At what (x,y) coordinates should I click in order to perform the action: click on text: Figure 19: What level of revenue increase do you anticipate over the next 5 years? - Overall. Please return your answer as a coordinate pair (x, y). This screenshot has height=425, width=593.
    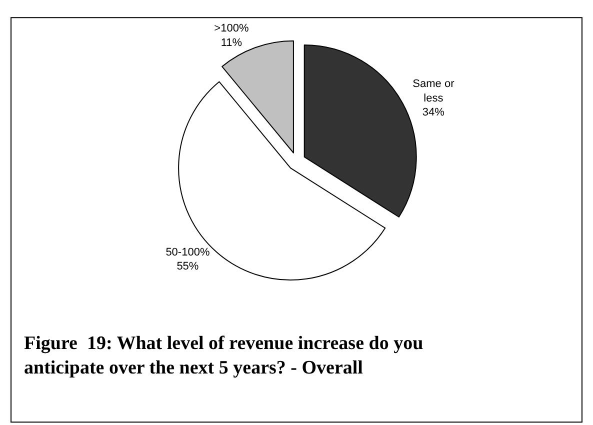
    Looking at the image, I should click on (224, 356).